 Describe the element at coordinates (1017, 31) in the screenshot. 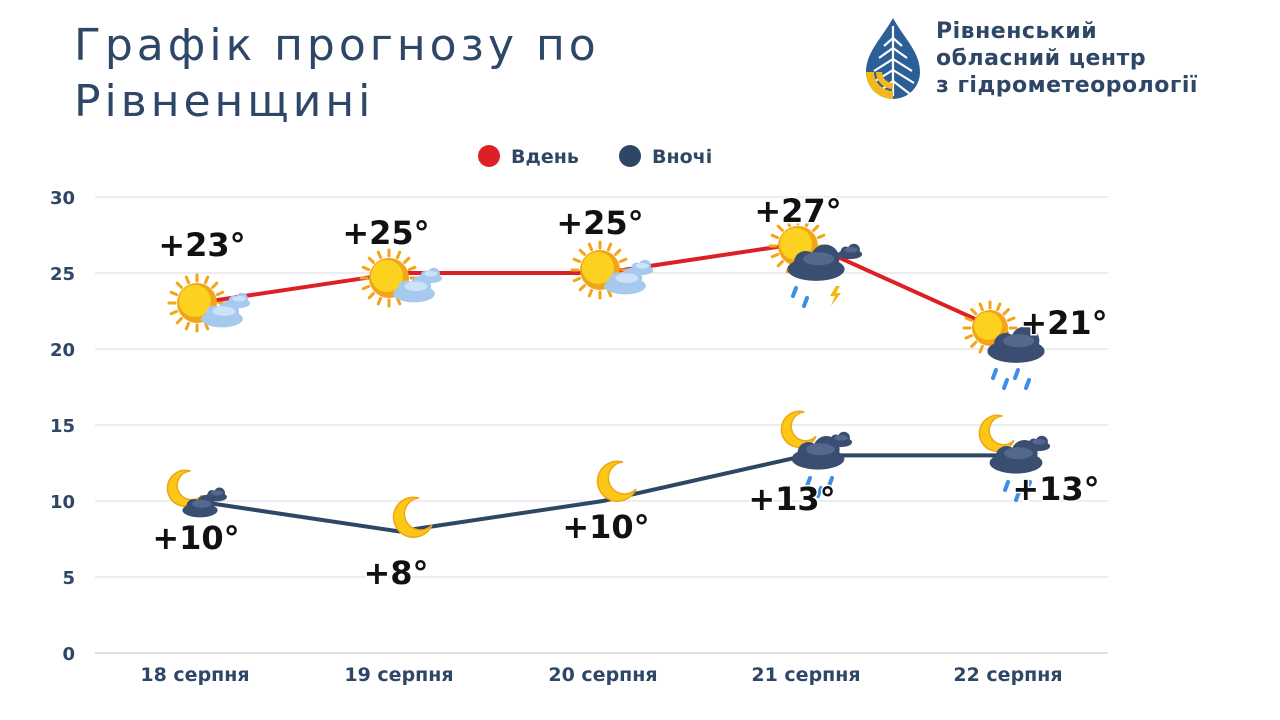

I see `org-line-1: Рівненський` at that location.